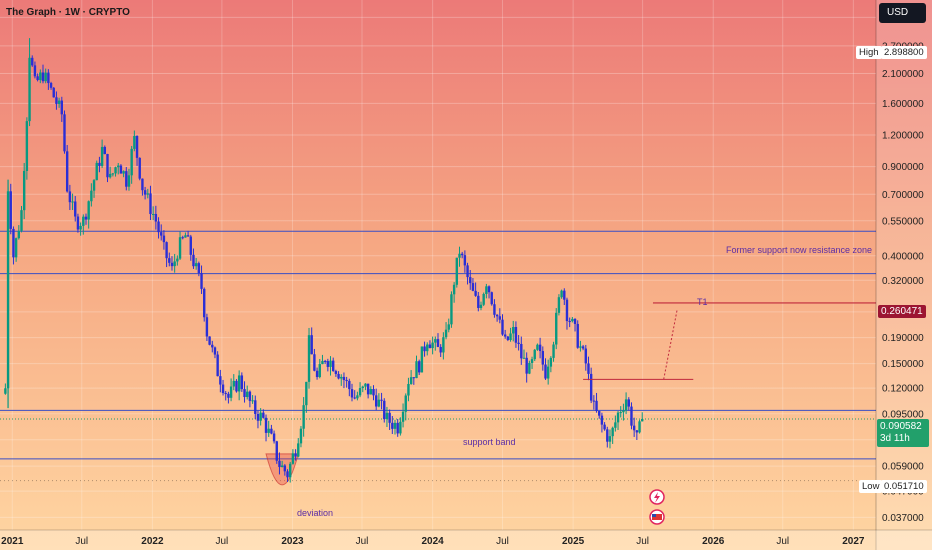  Describe the element at coordinates (903, 74) in the screenshot. I see `price-tick-label: 2.100000` at that location.